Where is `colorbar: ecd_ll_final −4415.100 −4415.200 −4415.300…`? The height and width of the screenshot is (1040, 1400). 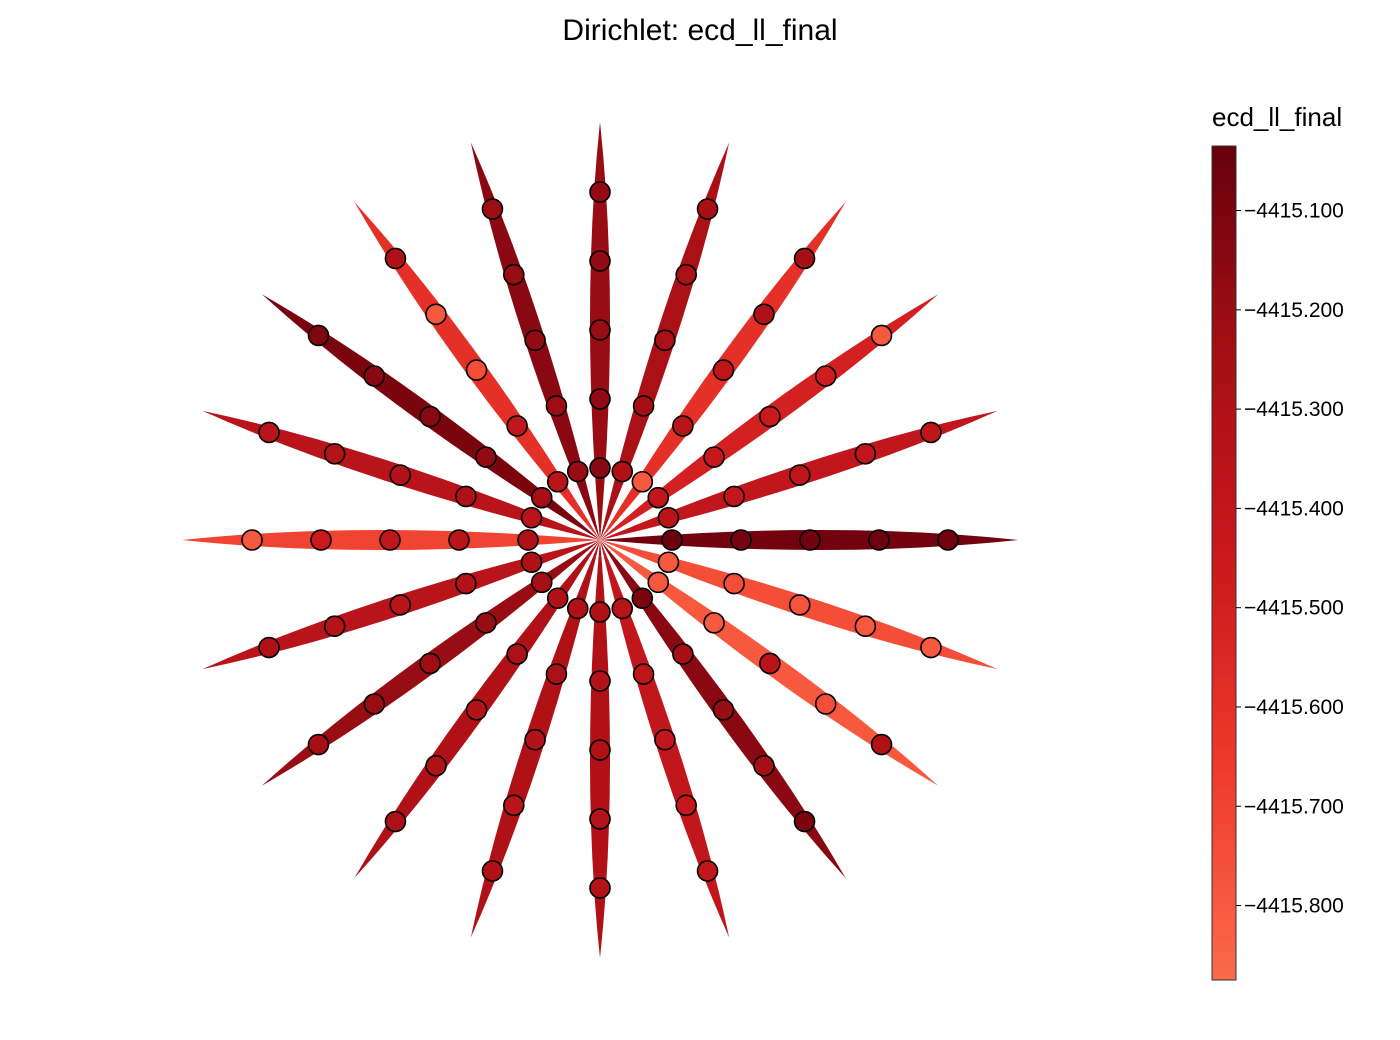 colorbar: ecd_ll_final −4415.100 −4415.200 −4415.300… is located at coordinates (1277, 541).